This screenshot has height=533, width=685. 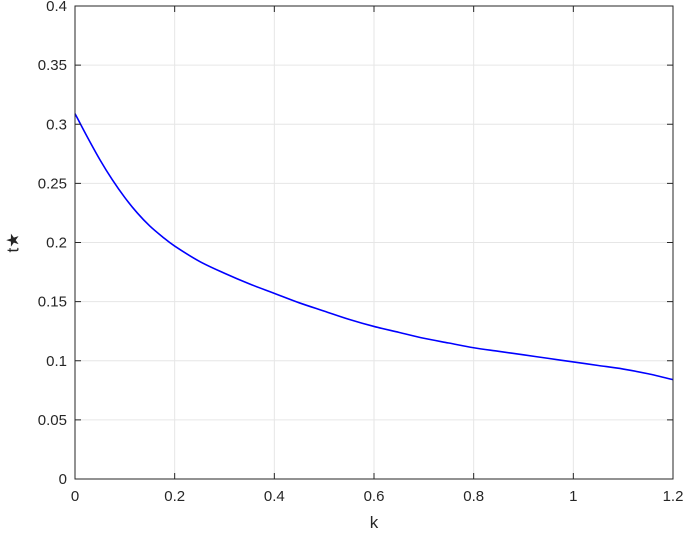 What do you see at coordinates (56, 361) in the screenshot?
I see `y-tick-label: 0.1` at bounding box center [56, 361].